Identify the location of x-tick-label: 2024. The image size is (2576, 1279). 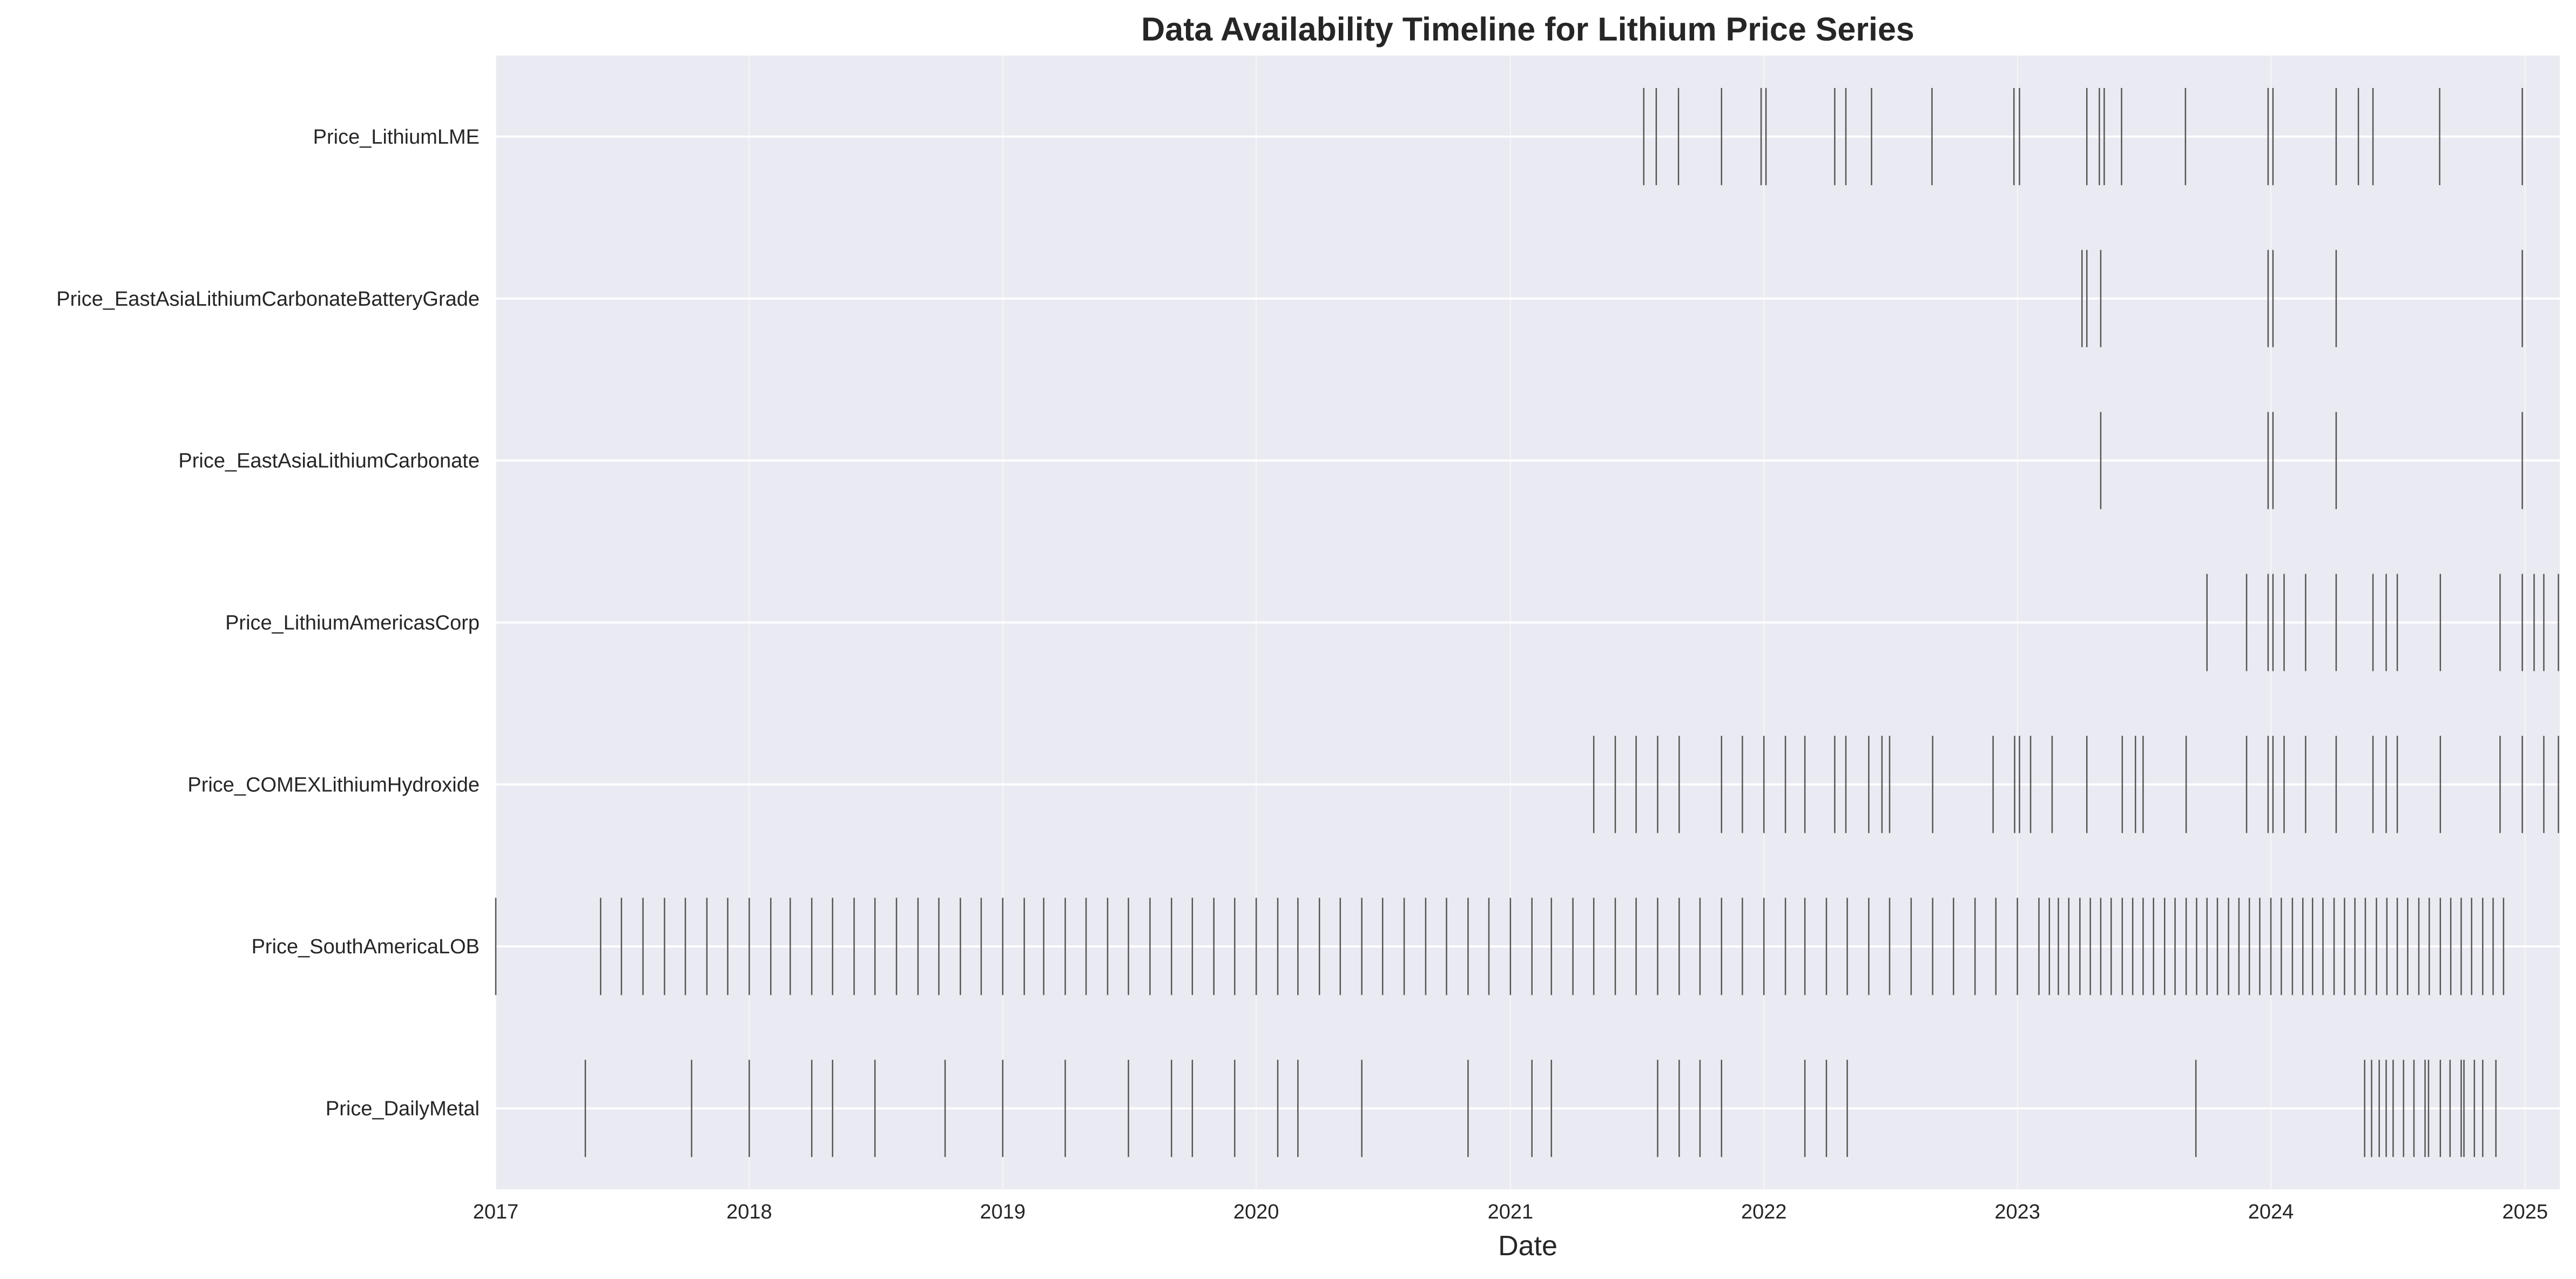
(2271, 1212).